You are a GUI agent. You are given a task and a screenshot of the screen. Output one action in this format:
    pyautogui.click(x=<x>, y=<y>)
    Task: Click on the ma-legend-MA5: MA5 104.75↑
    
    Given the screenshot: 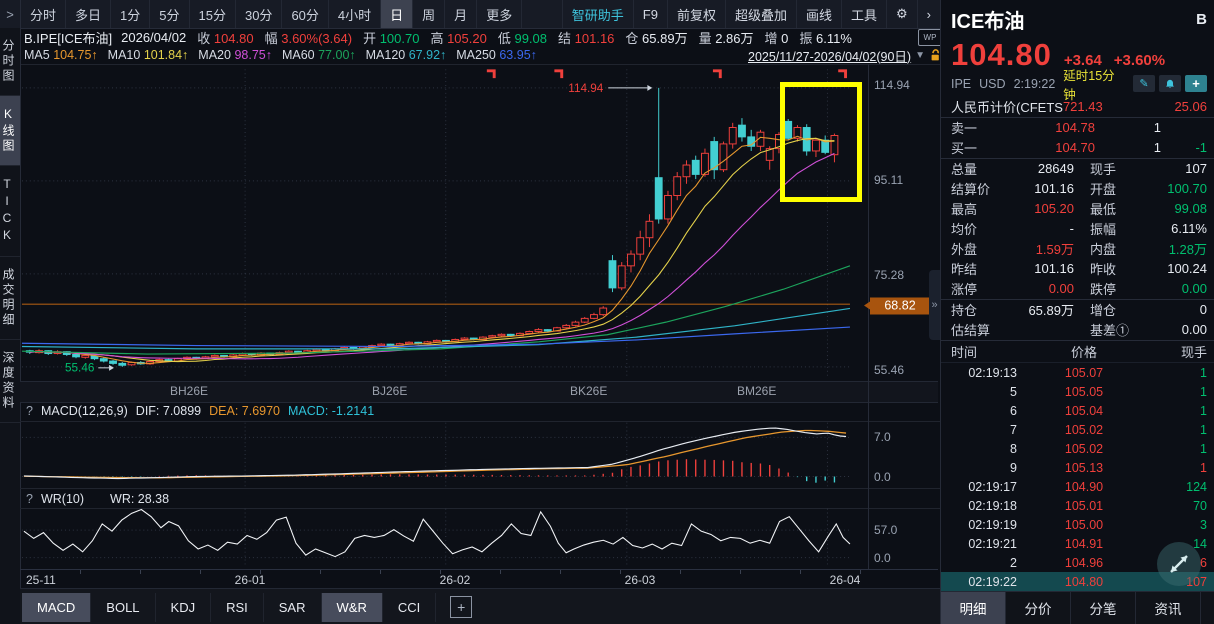 What is the action you would take?
    pyautogui.click(x=61, y=55)
    